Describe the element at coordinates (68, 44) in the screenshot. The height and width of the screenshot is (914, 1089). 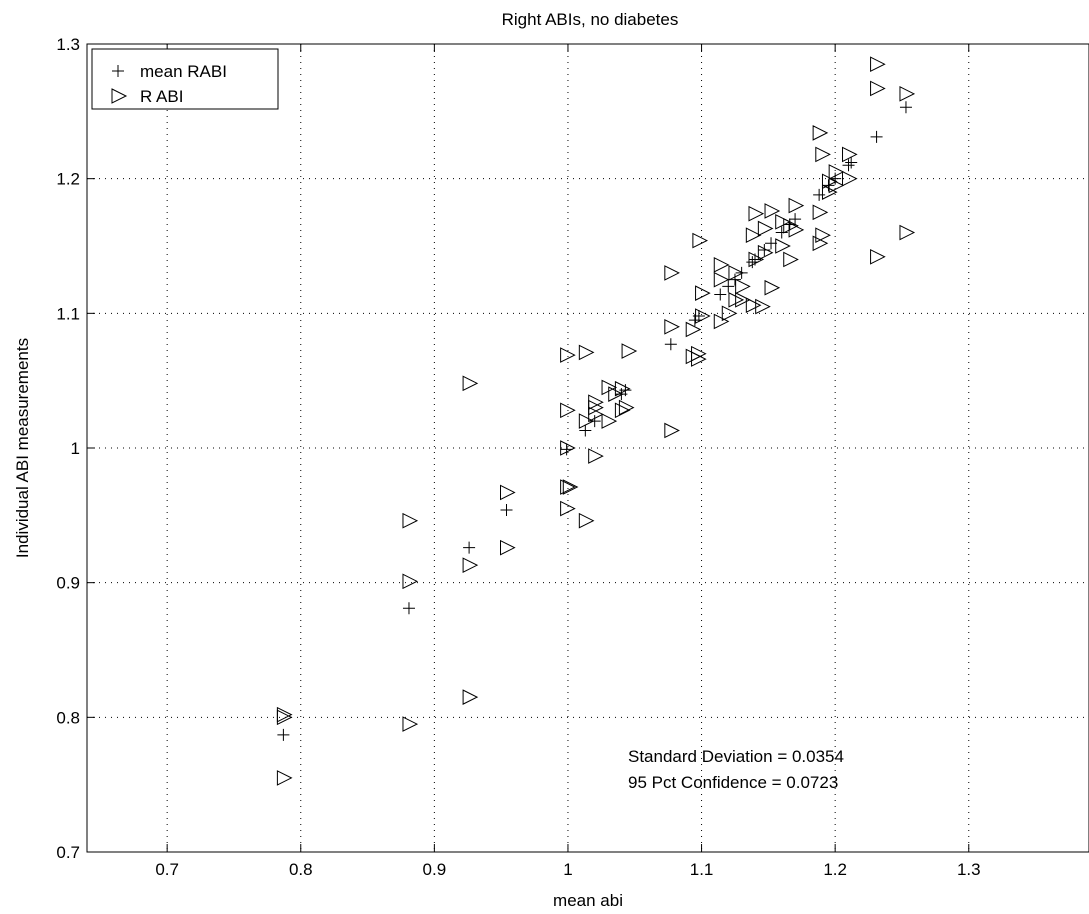
I see `y-tick-label: 1.3` at that location.